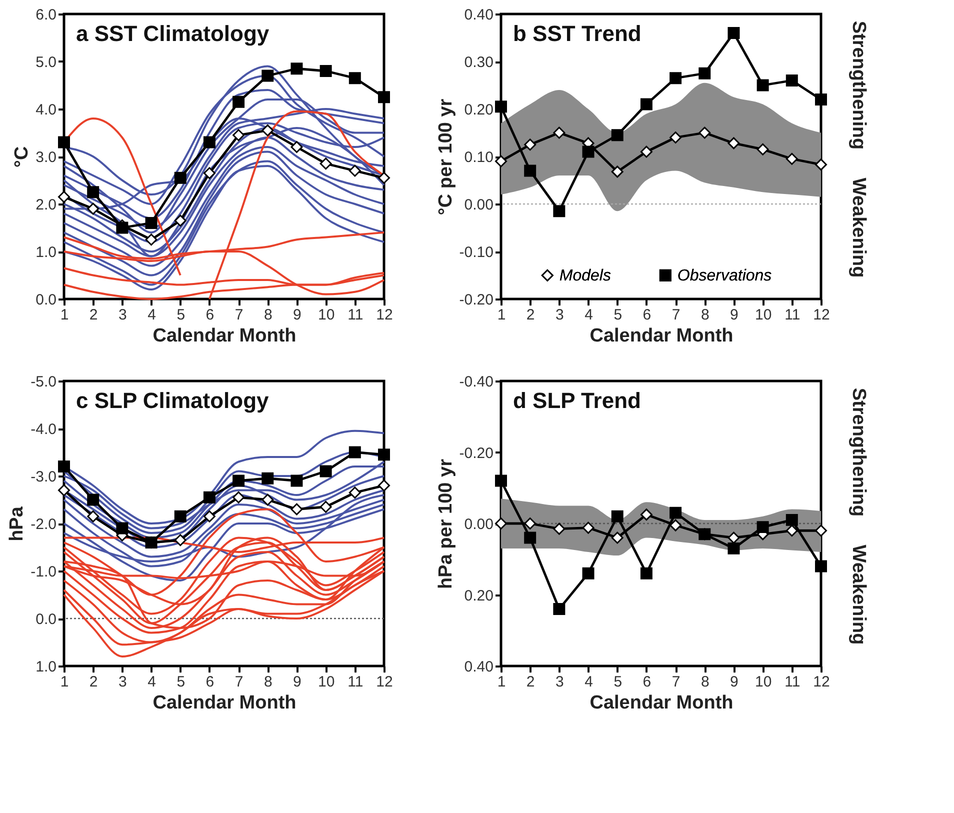  I want to click on y-tick-label: 0.10, so click(479, 157).